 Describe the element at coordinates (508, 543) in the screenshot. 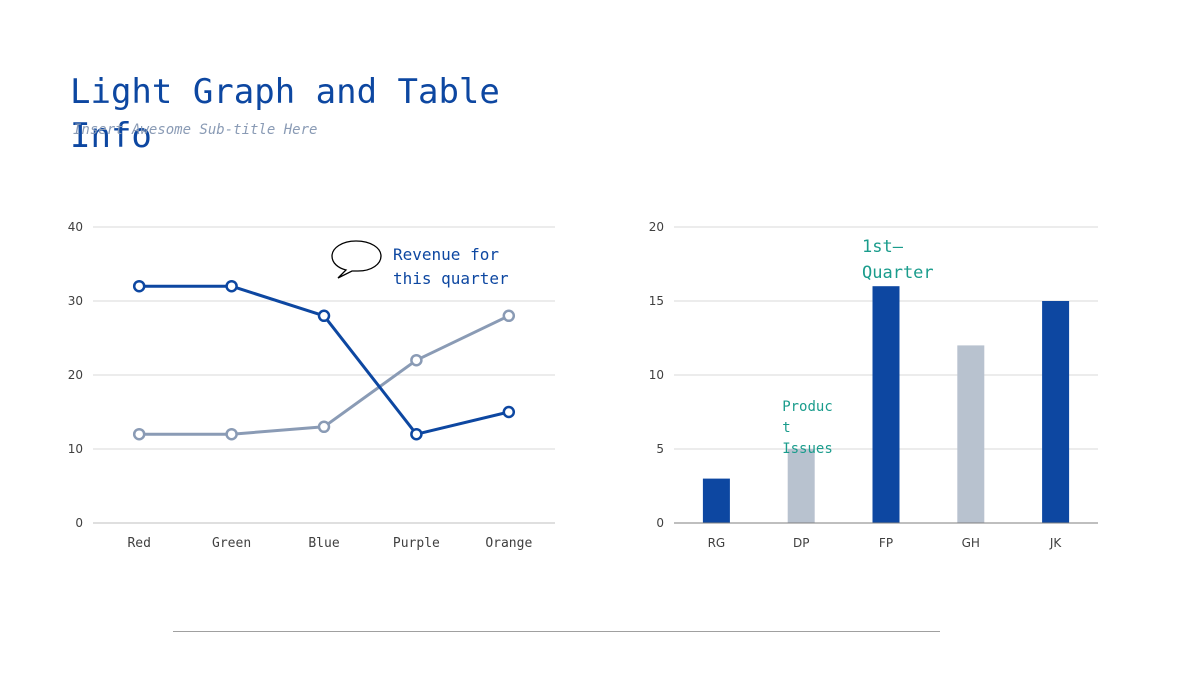

I see `x-tick-label: Orange` at that location.